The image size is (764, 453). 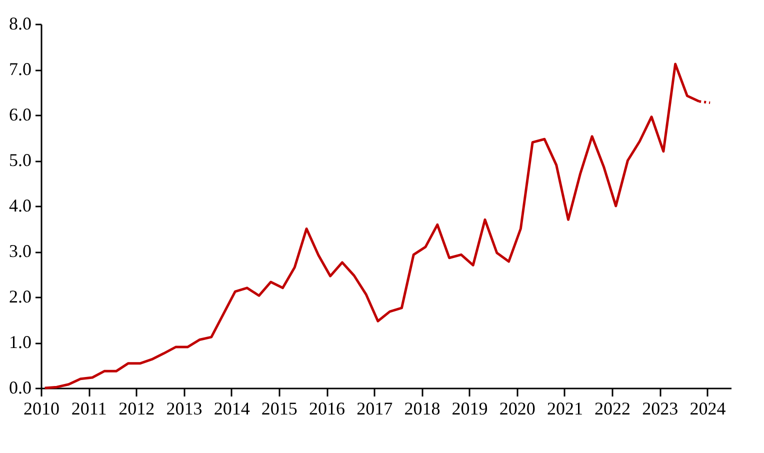 I want to click on y-tick-label: 6.0, so click(x=20, y=114).